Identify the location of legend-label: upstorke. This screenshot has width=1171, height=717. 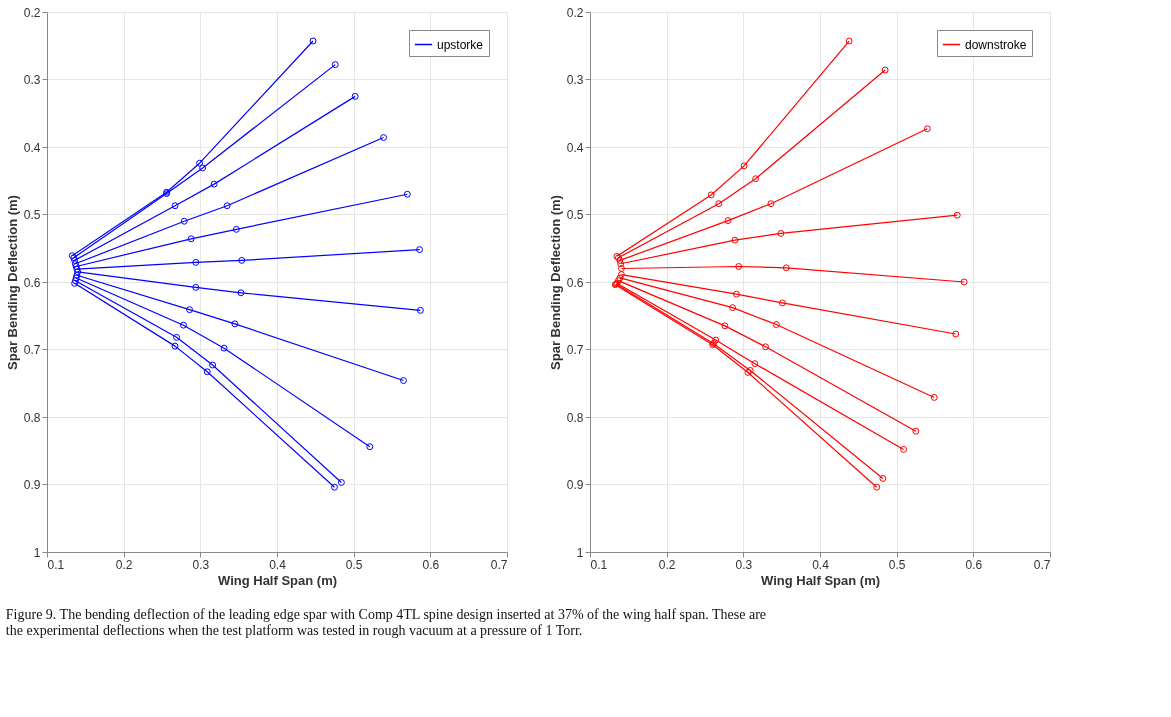
(460, 44).